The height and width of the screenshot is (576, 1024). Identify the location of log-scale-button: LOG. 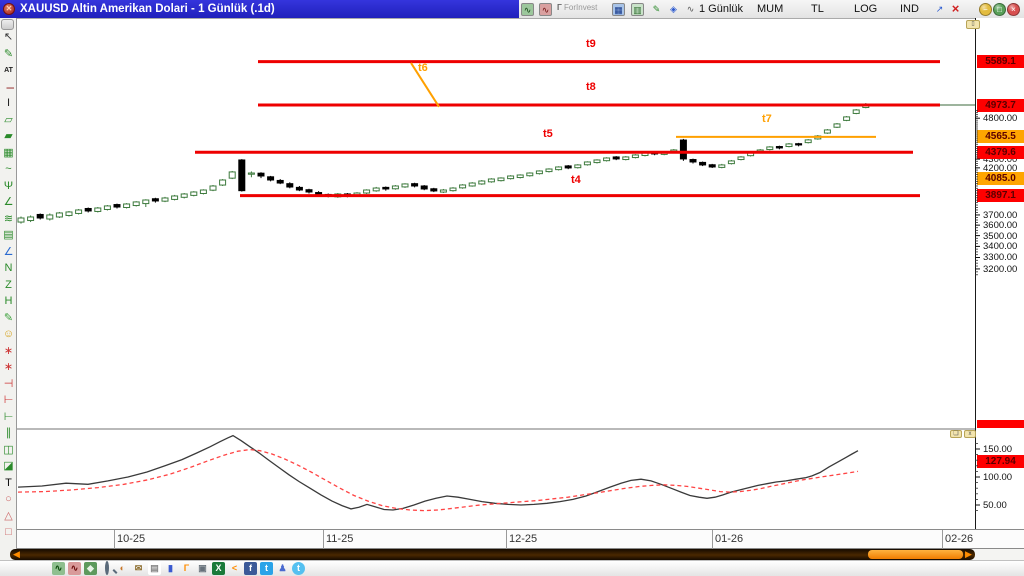
(866, 9).